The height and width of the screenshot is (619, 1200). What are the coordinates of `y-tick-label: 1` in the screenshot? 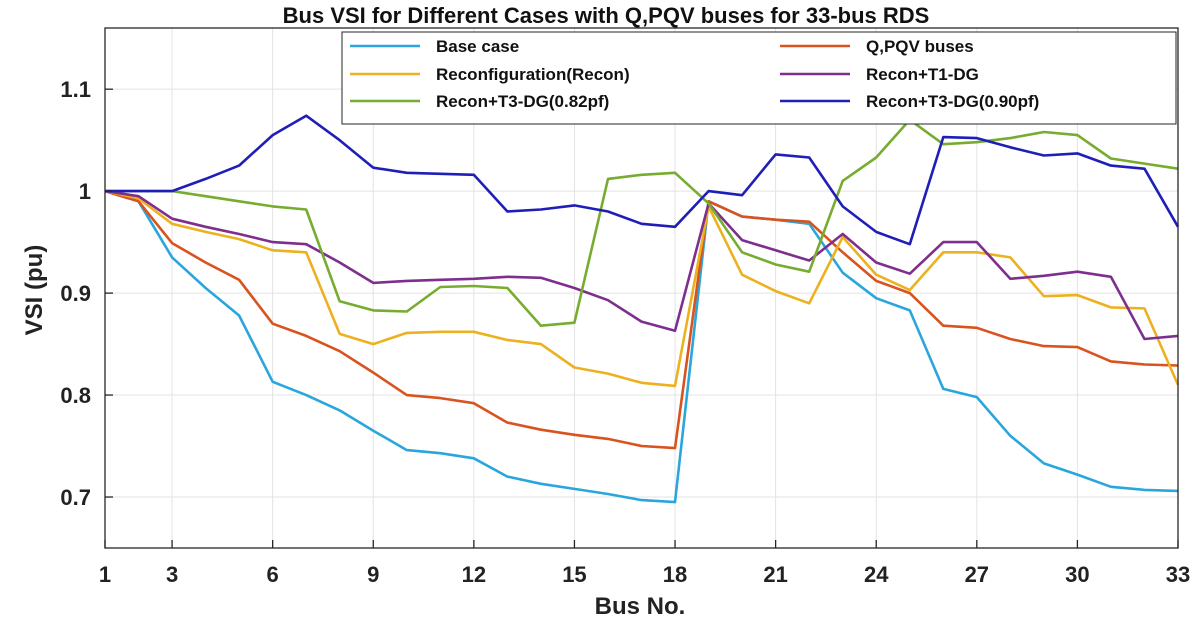 It's located at (85, 191).